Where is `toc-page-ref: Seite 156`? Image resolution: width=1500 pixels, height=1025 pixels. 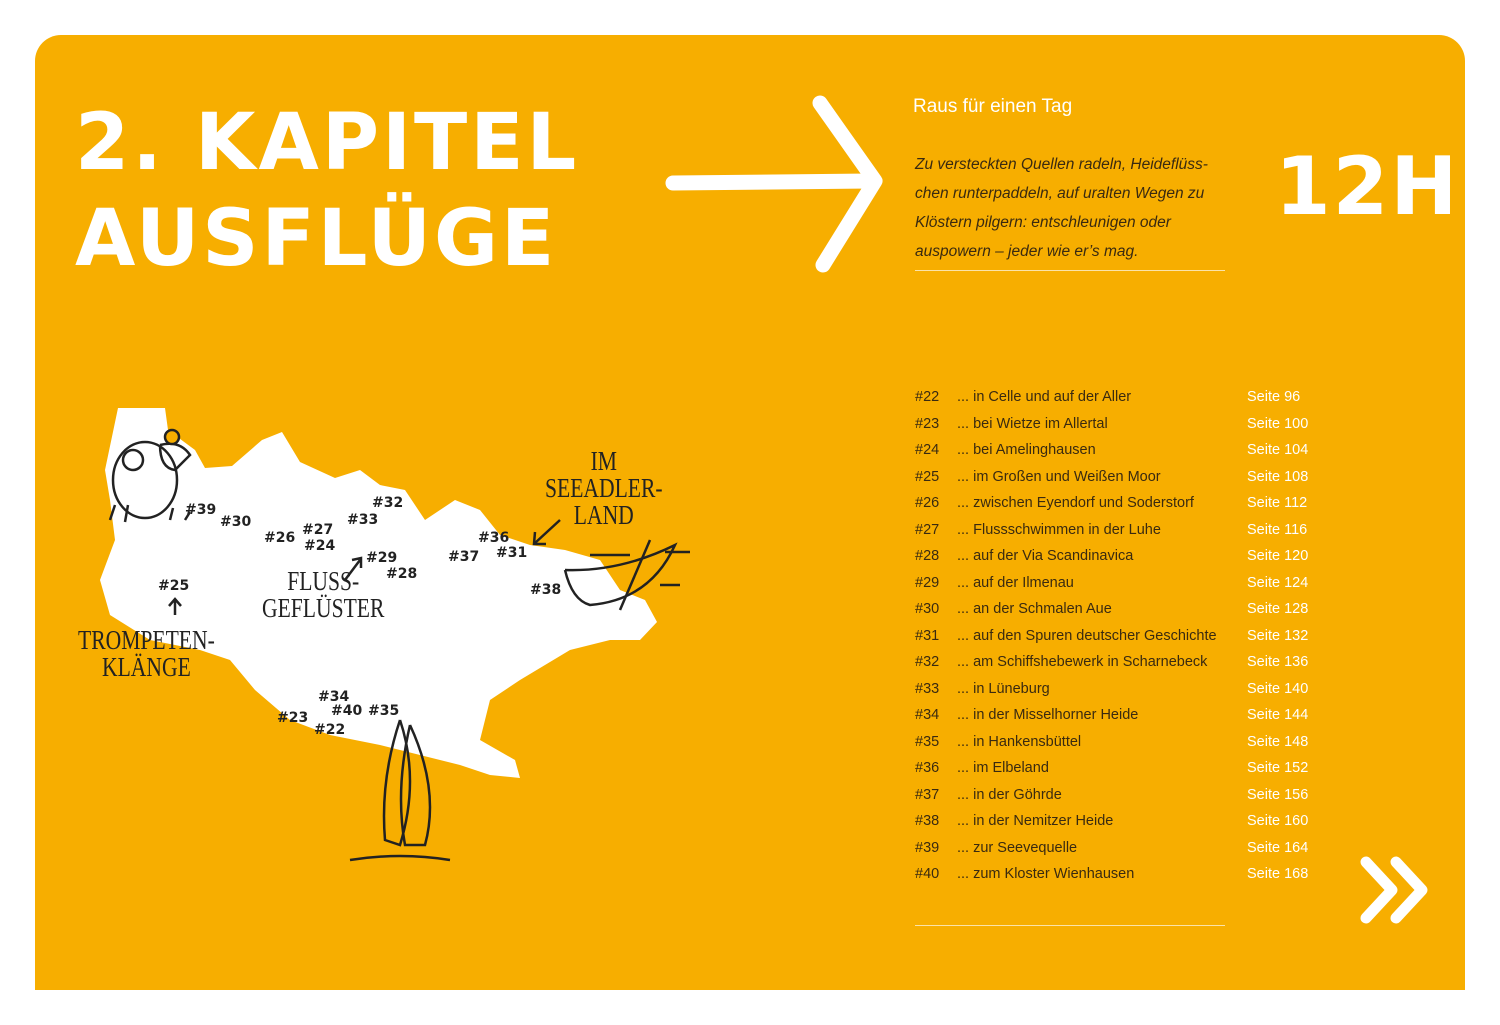 toc-page-ref: Seite 156 is located at coordinates (1278, 794).